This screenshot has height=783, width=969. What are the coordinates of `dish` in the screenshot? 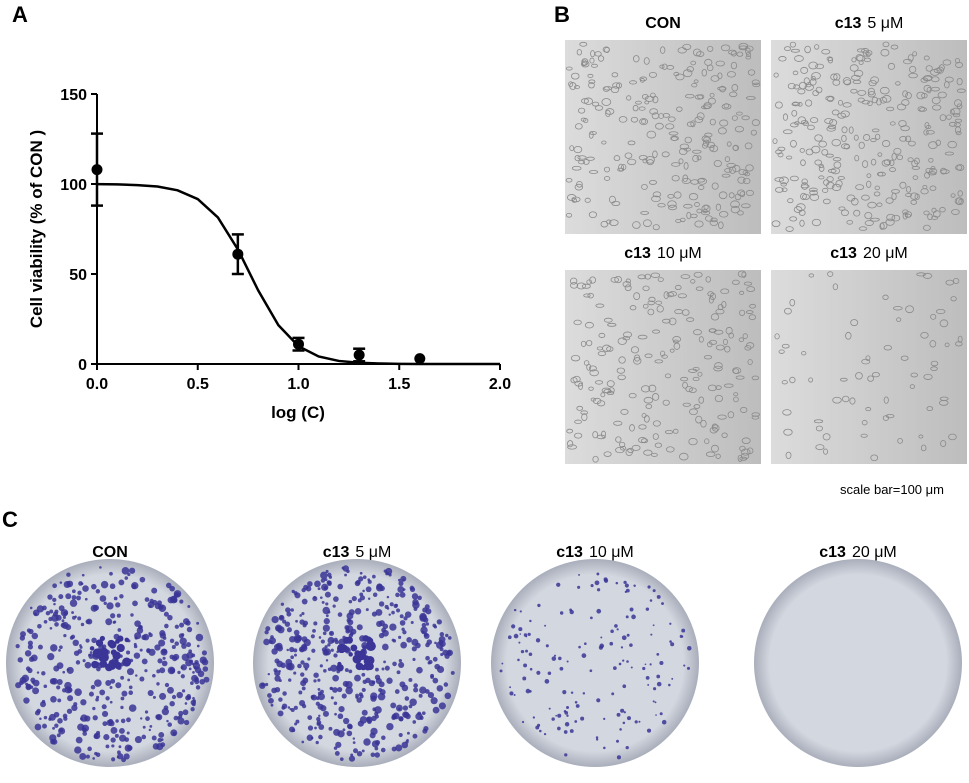 It's located at (858, 663).